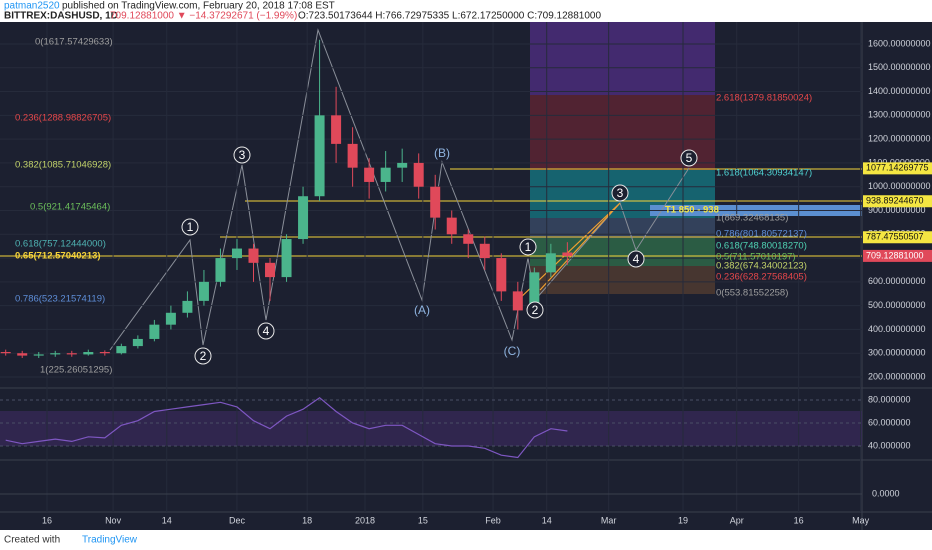  Describe the element at coordinates (60, 299) in the screenshot. I see `fib-label: 0.786(523.21574119)` at that location.